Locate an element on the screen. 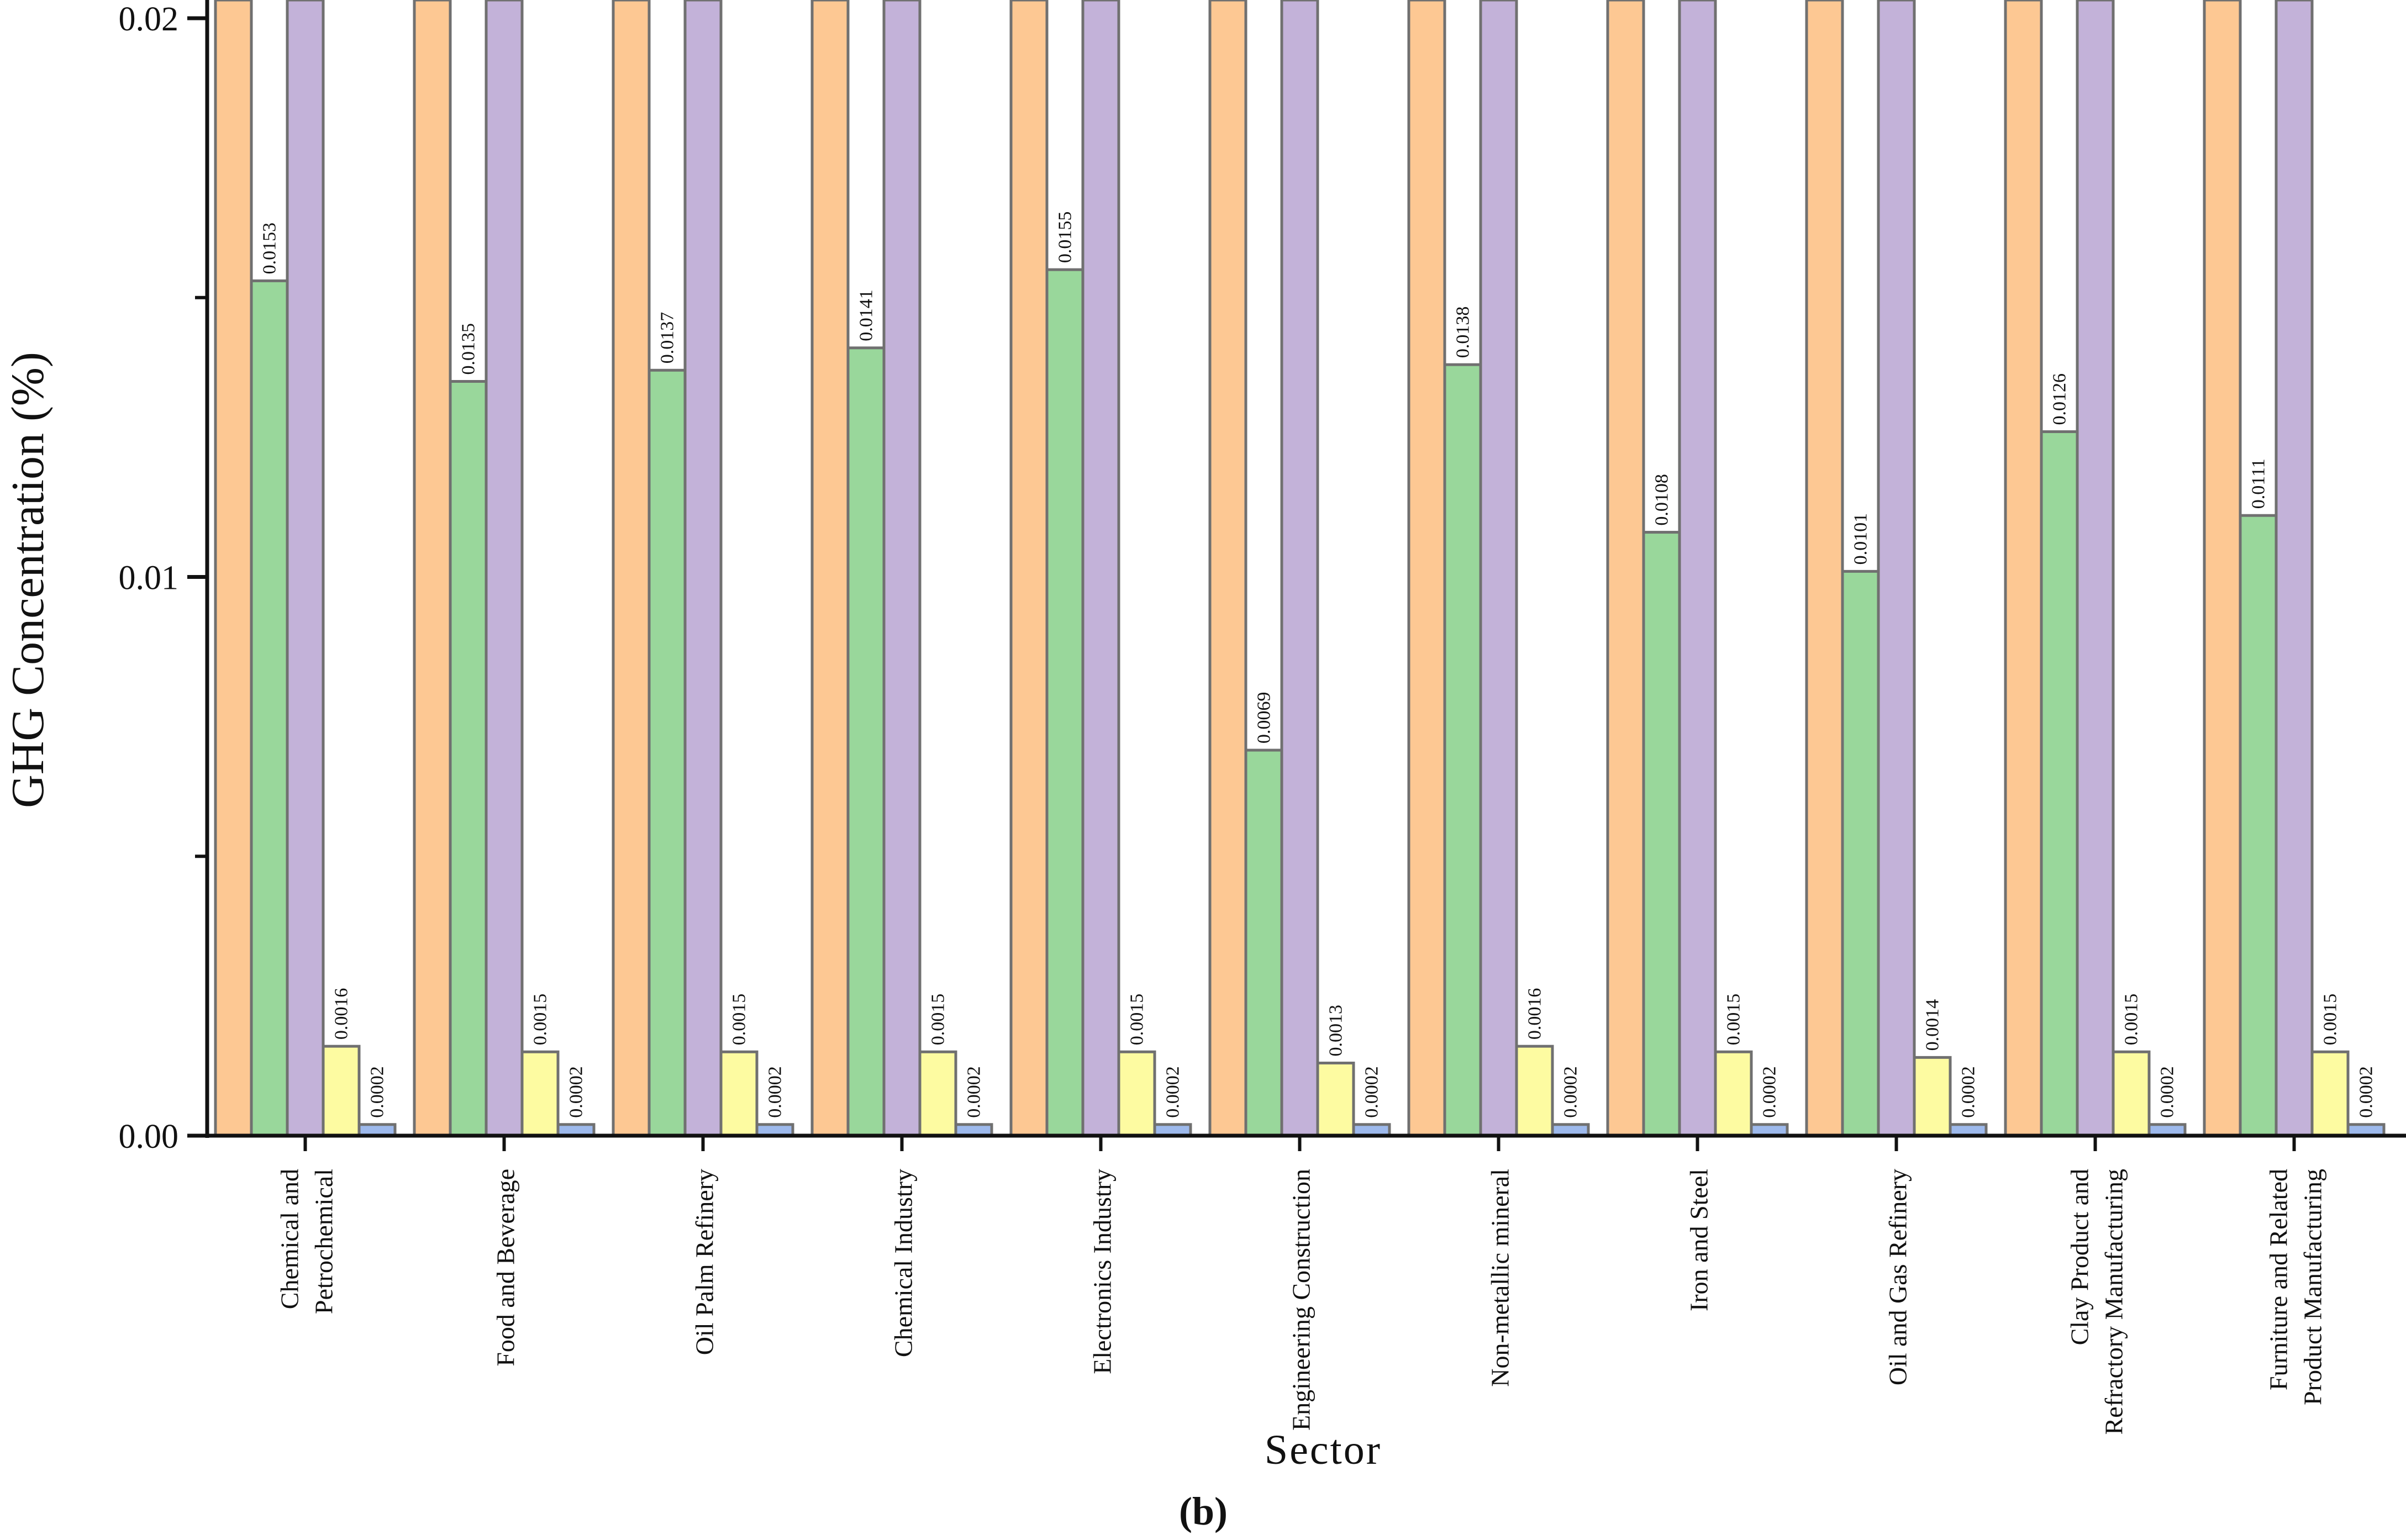  data-label: 0.0101 is located at coordinates (1861, 539).